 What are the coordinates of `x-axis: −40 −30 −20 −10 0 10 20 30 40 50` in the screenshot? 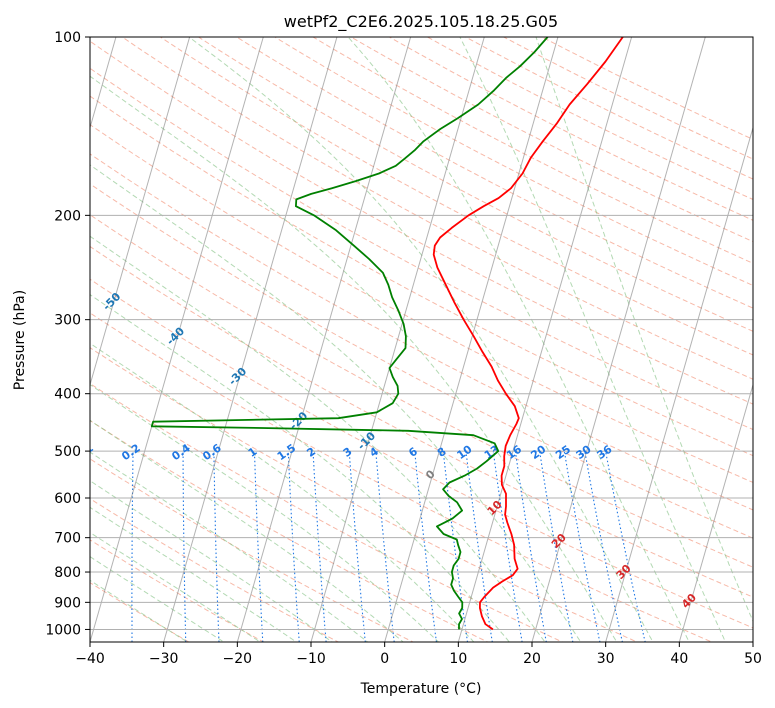 It's located at (418, 654).